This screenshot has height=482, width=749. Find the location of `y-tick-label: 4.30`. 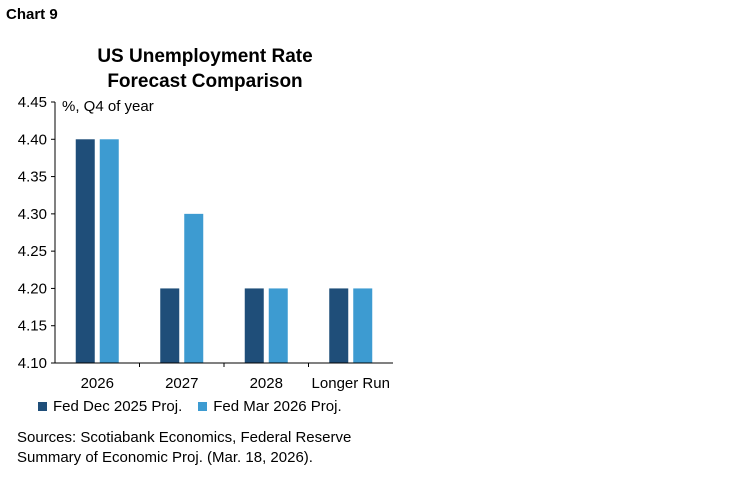

y-tick-label: 4.30 is located at coordinates (32, 214).